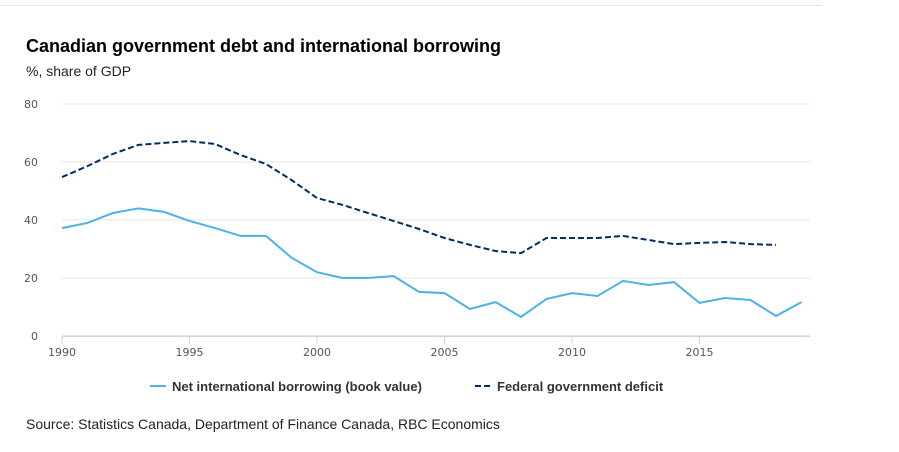  What do you see at coordinates (445, 352) in the screenshot?
I see `x-tick-label: 2005` at bounding box center [445, 352].